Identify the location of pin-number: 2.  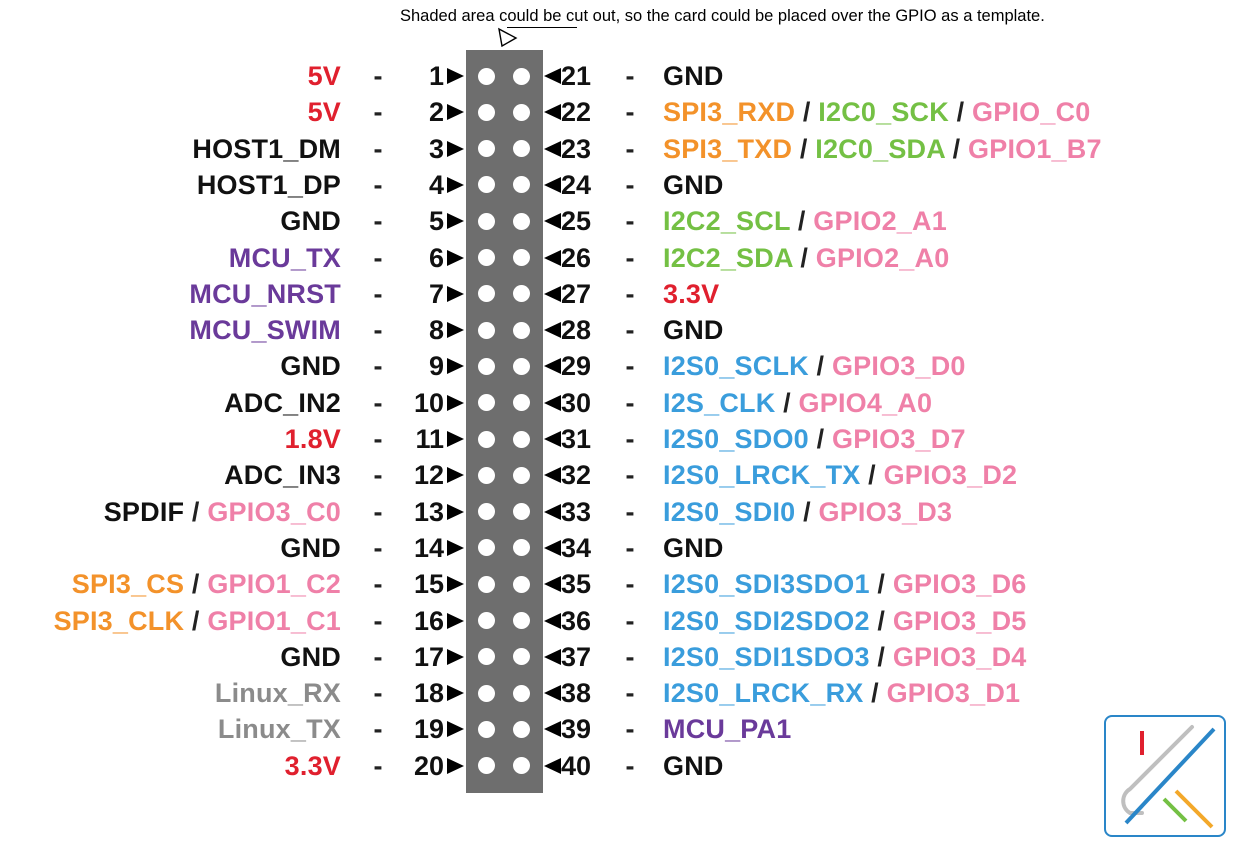
(436, 112).